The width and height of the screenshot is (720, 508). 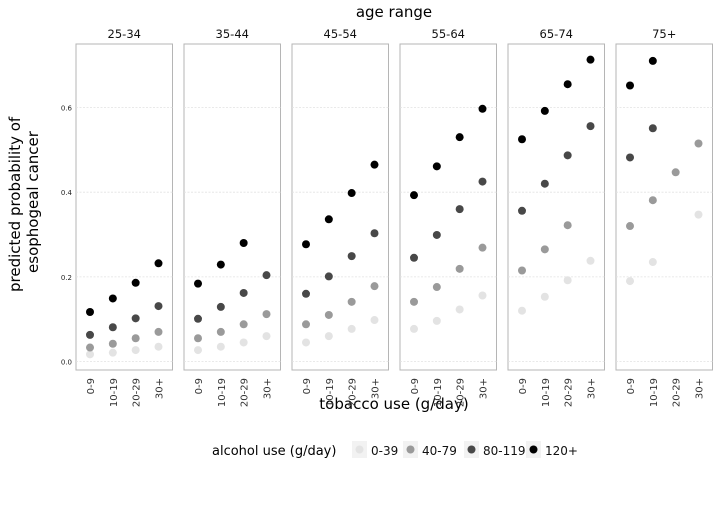 What do you see at coordinates (33, 201) in the screenshot?
I see `y-axis-label-line-2: esophogeal cancer` at bounding box center [33, 201].